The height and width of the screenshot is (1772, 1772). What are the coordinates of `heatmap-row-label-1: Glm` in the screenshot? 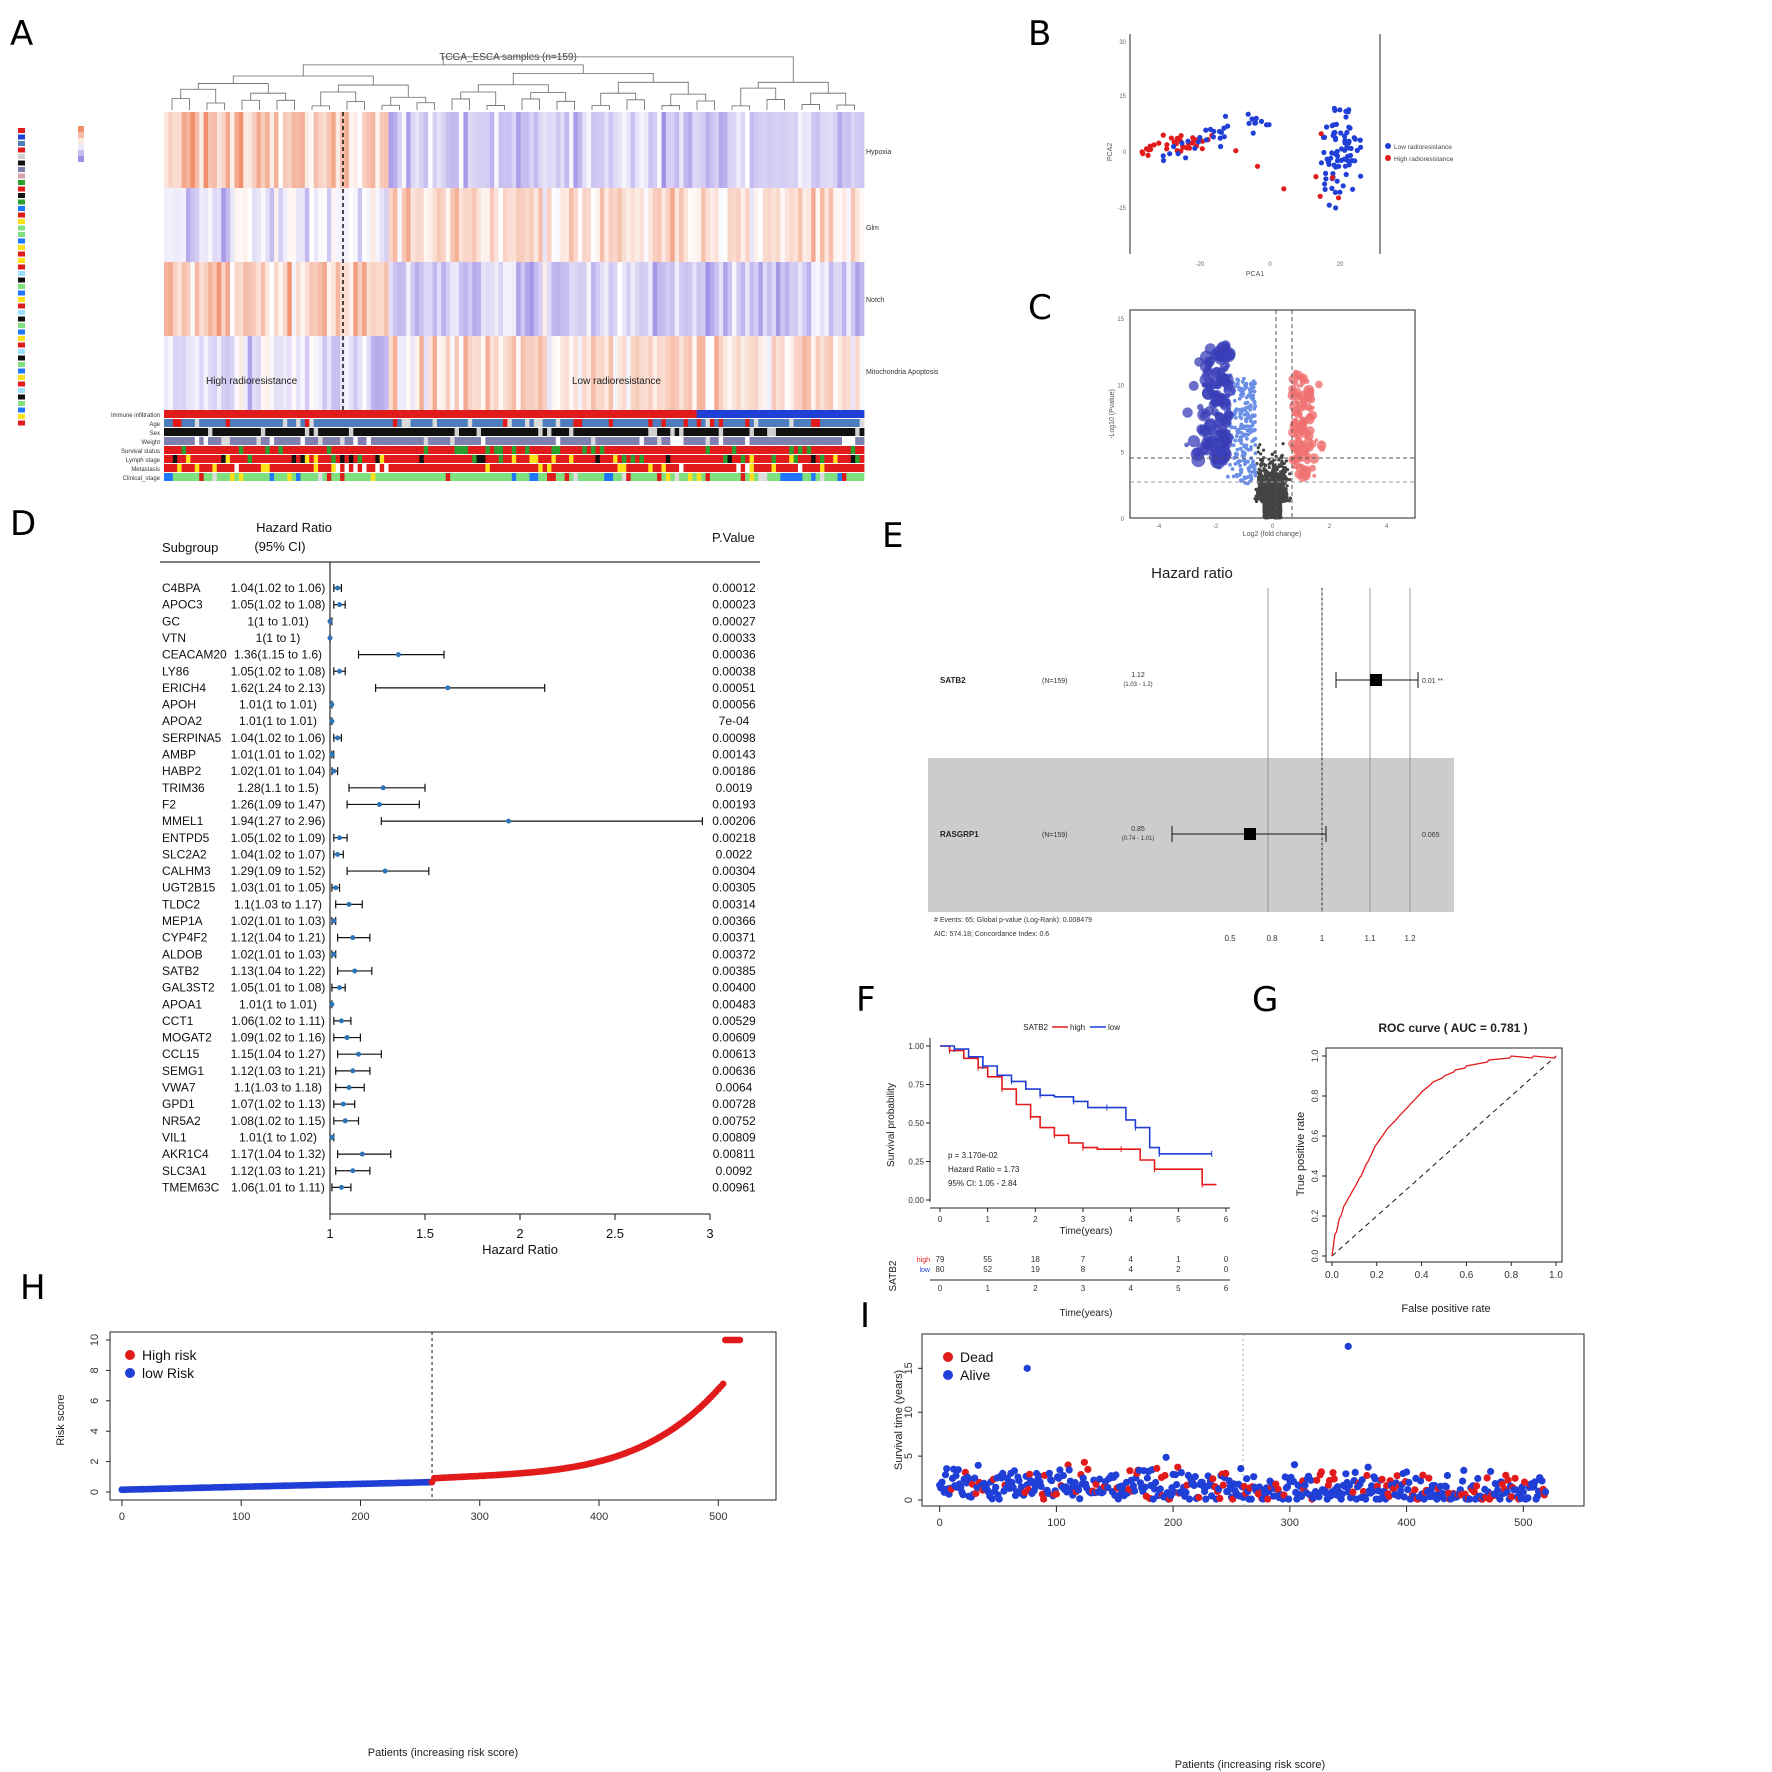 It's located at (872, 228).